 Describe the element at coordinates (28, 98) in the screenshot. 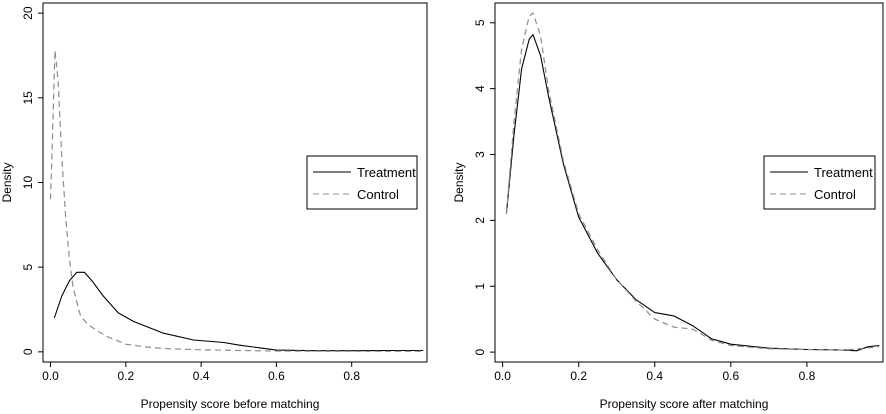

I see `y-tick-label: 15` at that location.